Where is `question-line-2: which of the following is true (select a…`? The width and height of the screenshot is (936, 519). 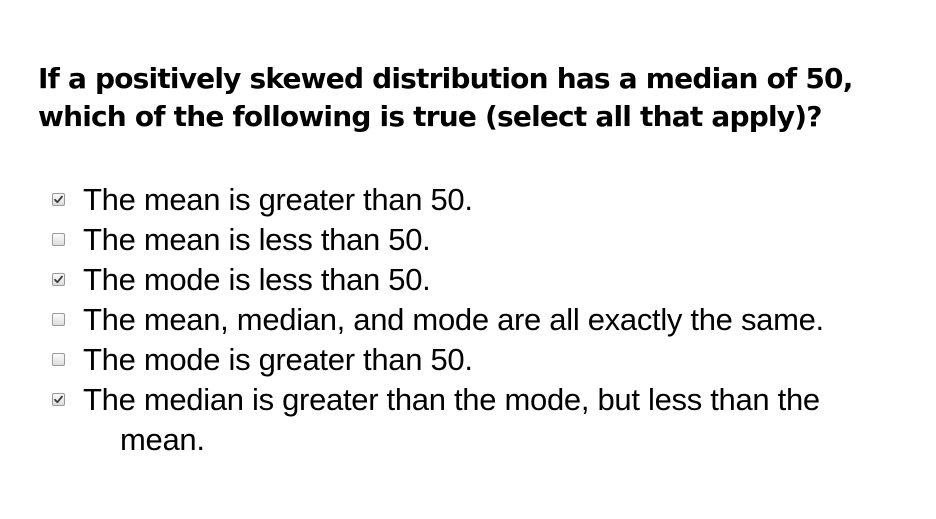 question-line-2: which of the following is true (select a… is located at coordinates (430, 116).